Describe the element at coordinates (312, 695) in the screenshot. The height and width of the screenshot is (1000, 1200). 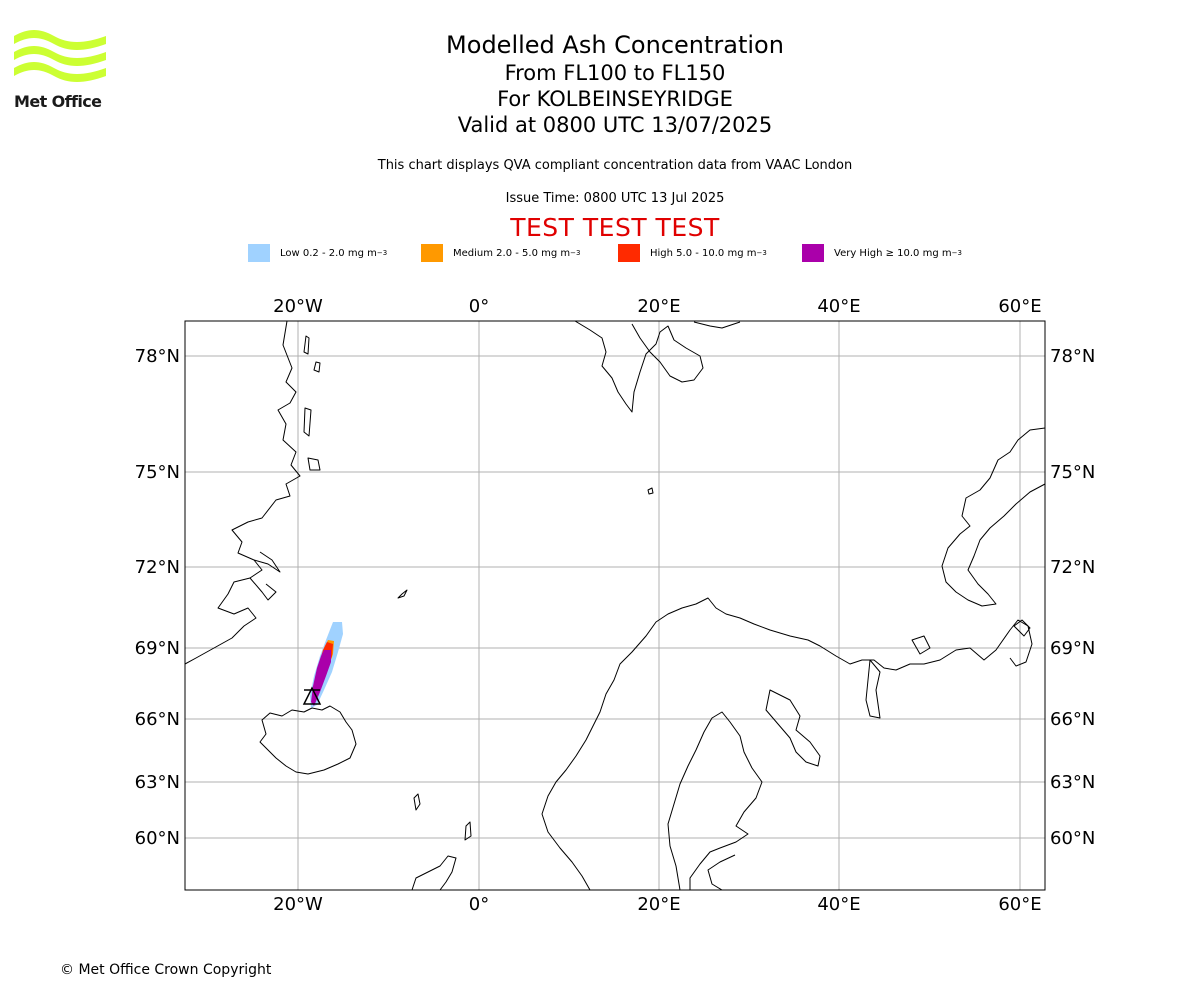
I see `volcano-marker-icon` at that location.